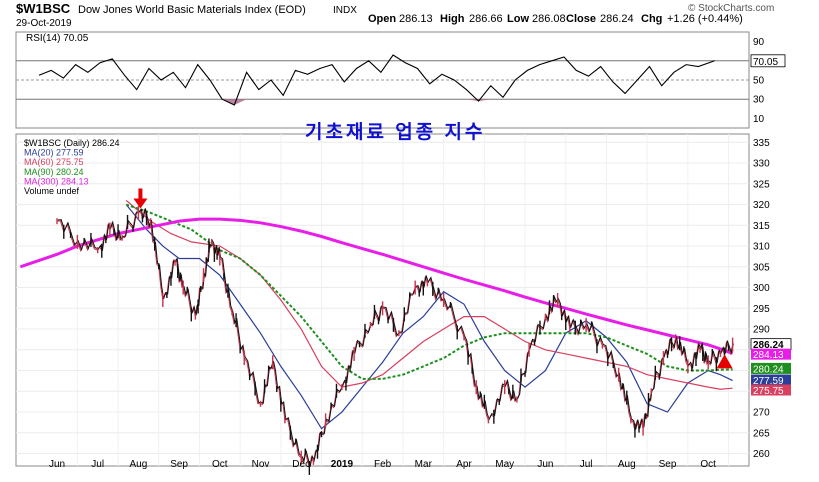 The height and width of the screenshot is (482, 819). What do you see at coordinates (731, 8) in the screenshot?
I see `brand-watermark: © StockCharts.com` at bounding box center [731, 8].